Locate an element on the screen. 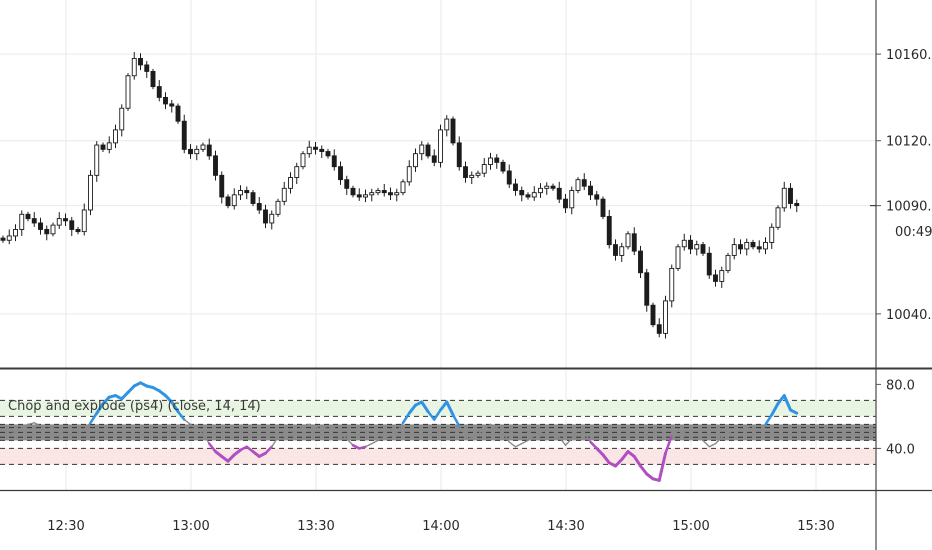  time-tick-label: 15:00 is located at coordinates (690, 526).